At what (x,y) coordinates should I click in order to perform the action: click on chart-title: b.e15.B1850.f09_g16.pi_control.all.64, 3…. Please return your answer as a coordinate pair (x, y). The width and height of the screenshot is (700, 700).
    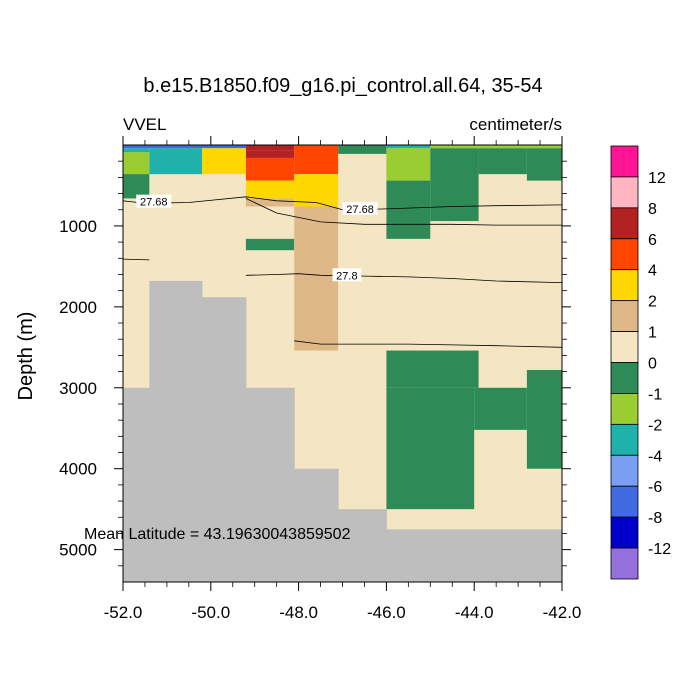
    Looking at the image, I should click on (342, 86).